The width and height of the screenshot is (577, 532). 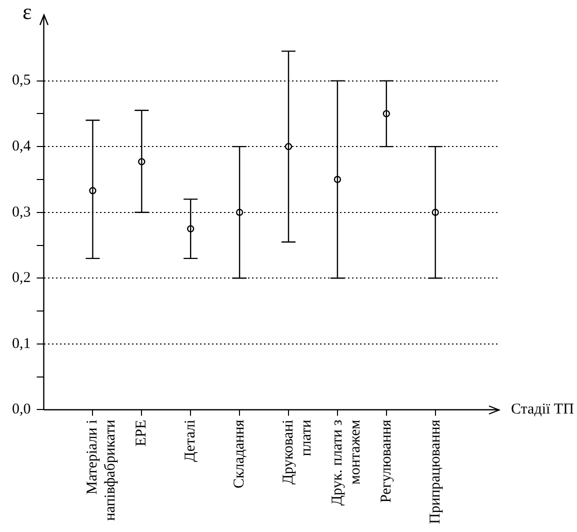 What do you see at coordinates (21, 212) in the screenshot?
I see `y-tick-label: 0,3` at bounding box center [21, 212].